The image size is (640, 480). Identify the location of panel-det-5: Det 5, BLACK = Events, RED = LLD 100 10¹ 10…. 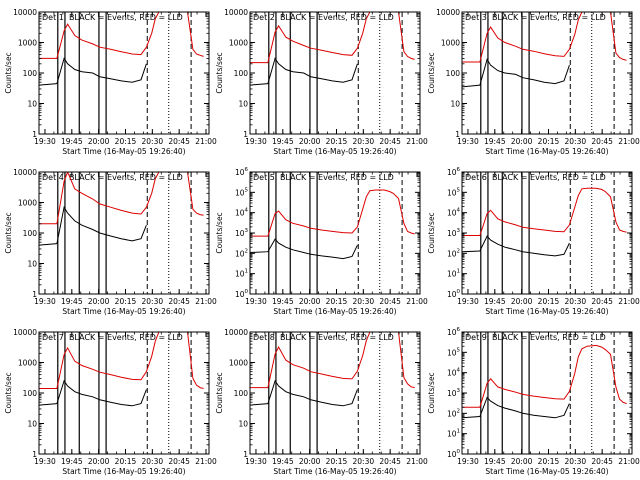
(321, 241).